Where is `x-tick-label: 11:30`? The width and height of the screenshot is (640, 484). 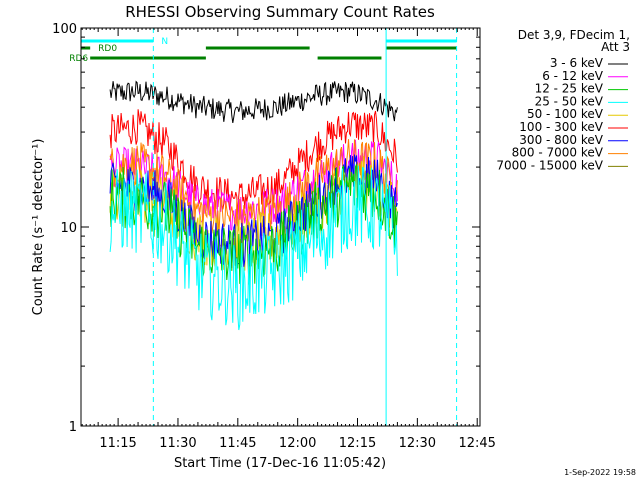
x-tick-label: 11:30 is located at coordinates (177, 443).